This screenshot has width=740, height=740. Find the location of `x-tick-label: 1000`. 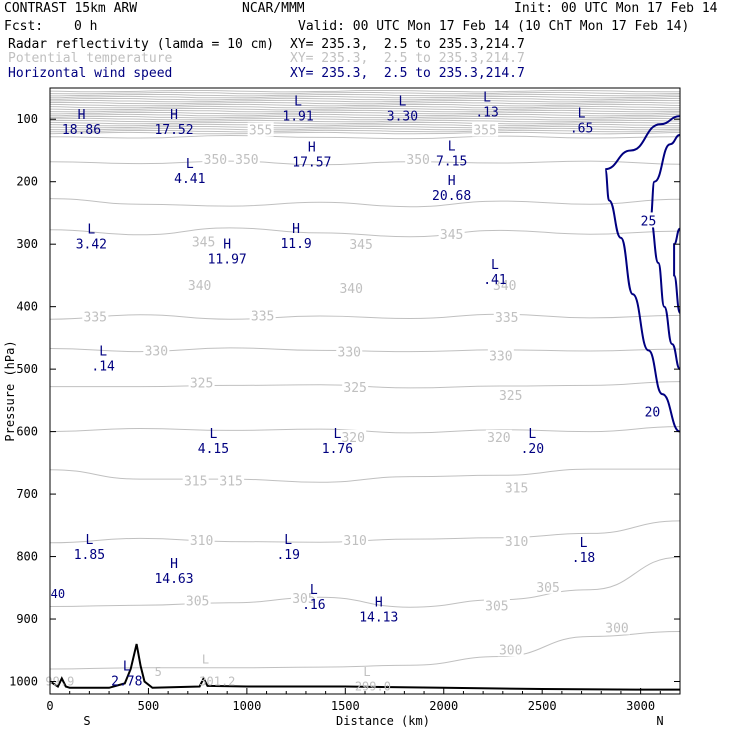

x-tick-label: 1000 is located at coordinates (246, 706).